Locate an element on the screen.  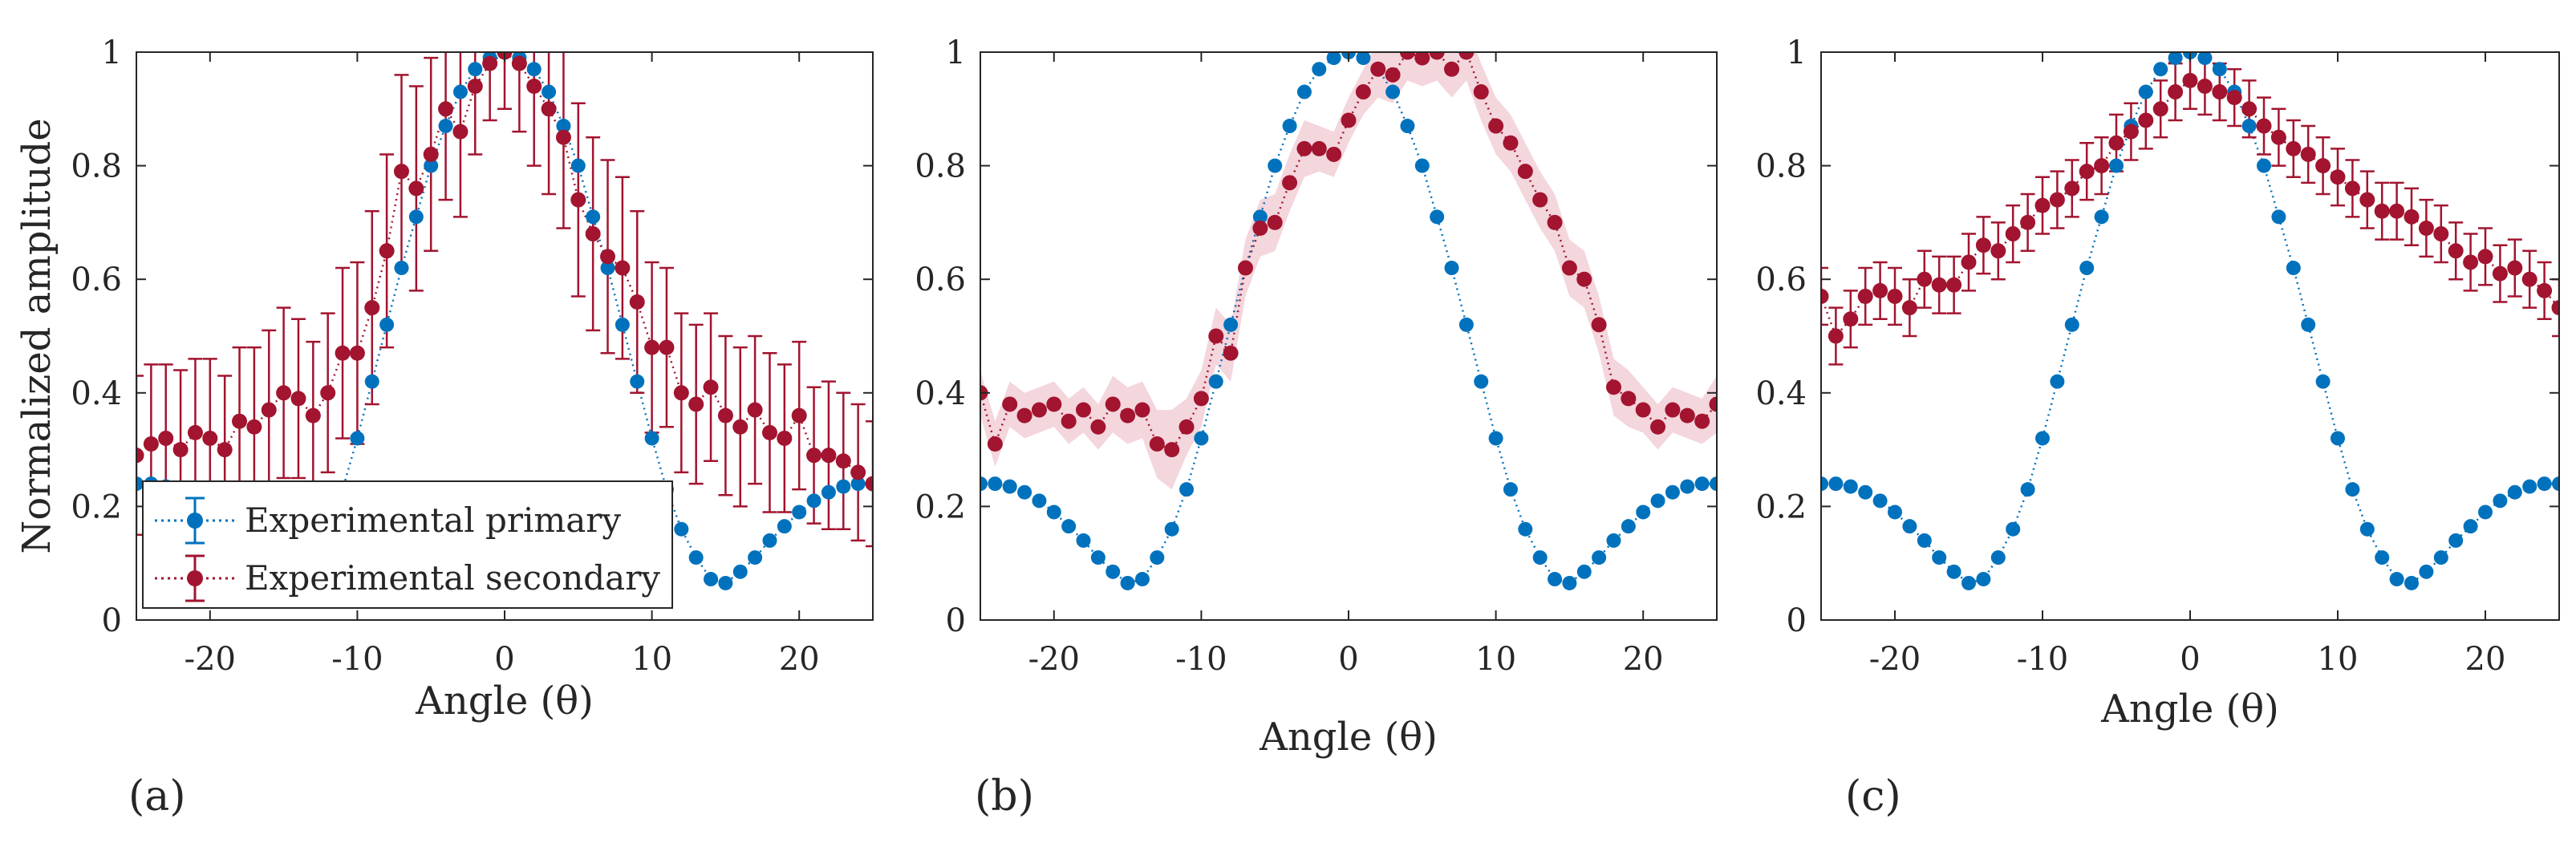
legend-primary-label: Experimental primary is located at coordinates (433, 520).